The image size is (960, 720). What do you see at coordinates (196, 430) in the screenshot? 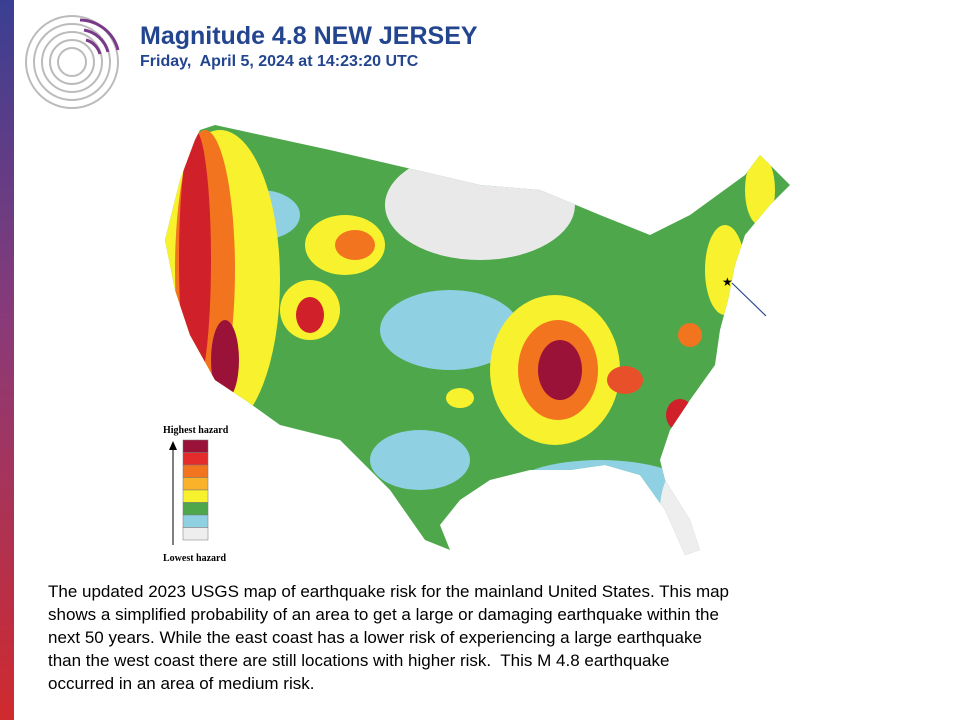
I see `legend-top: Highest hazard` at bounding box center [196, 430].